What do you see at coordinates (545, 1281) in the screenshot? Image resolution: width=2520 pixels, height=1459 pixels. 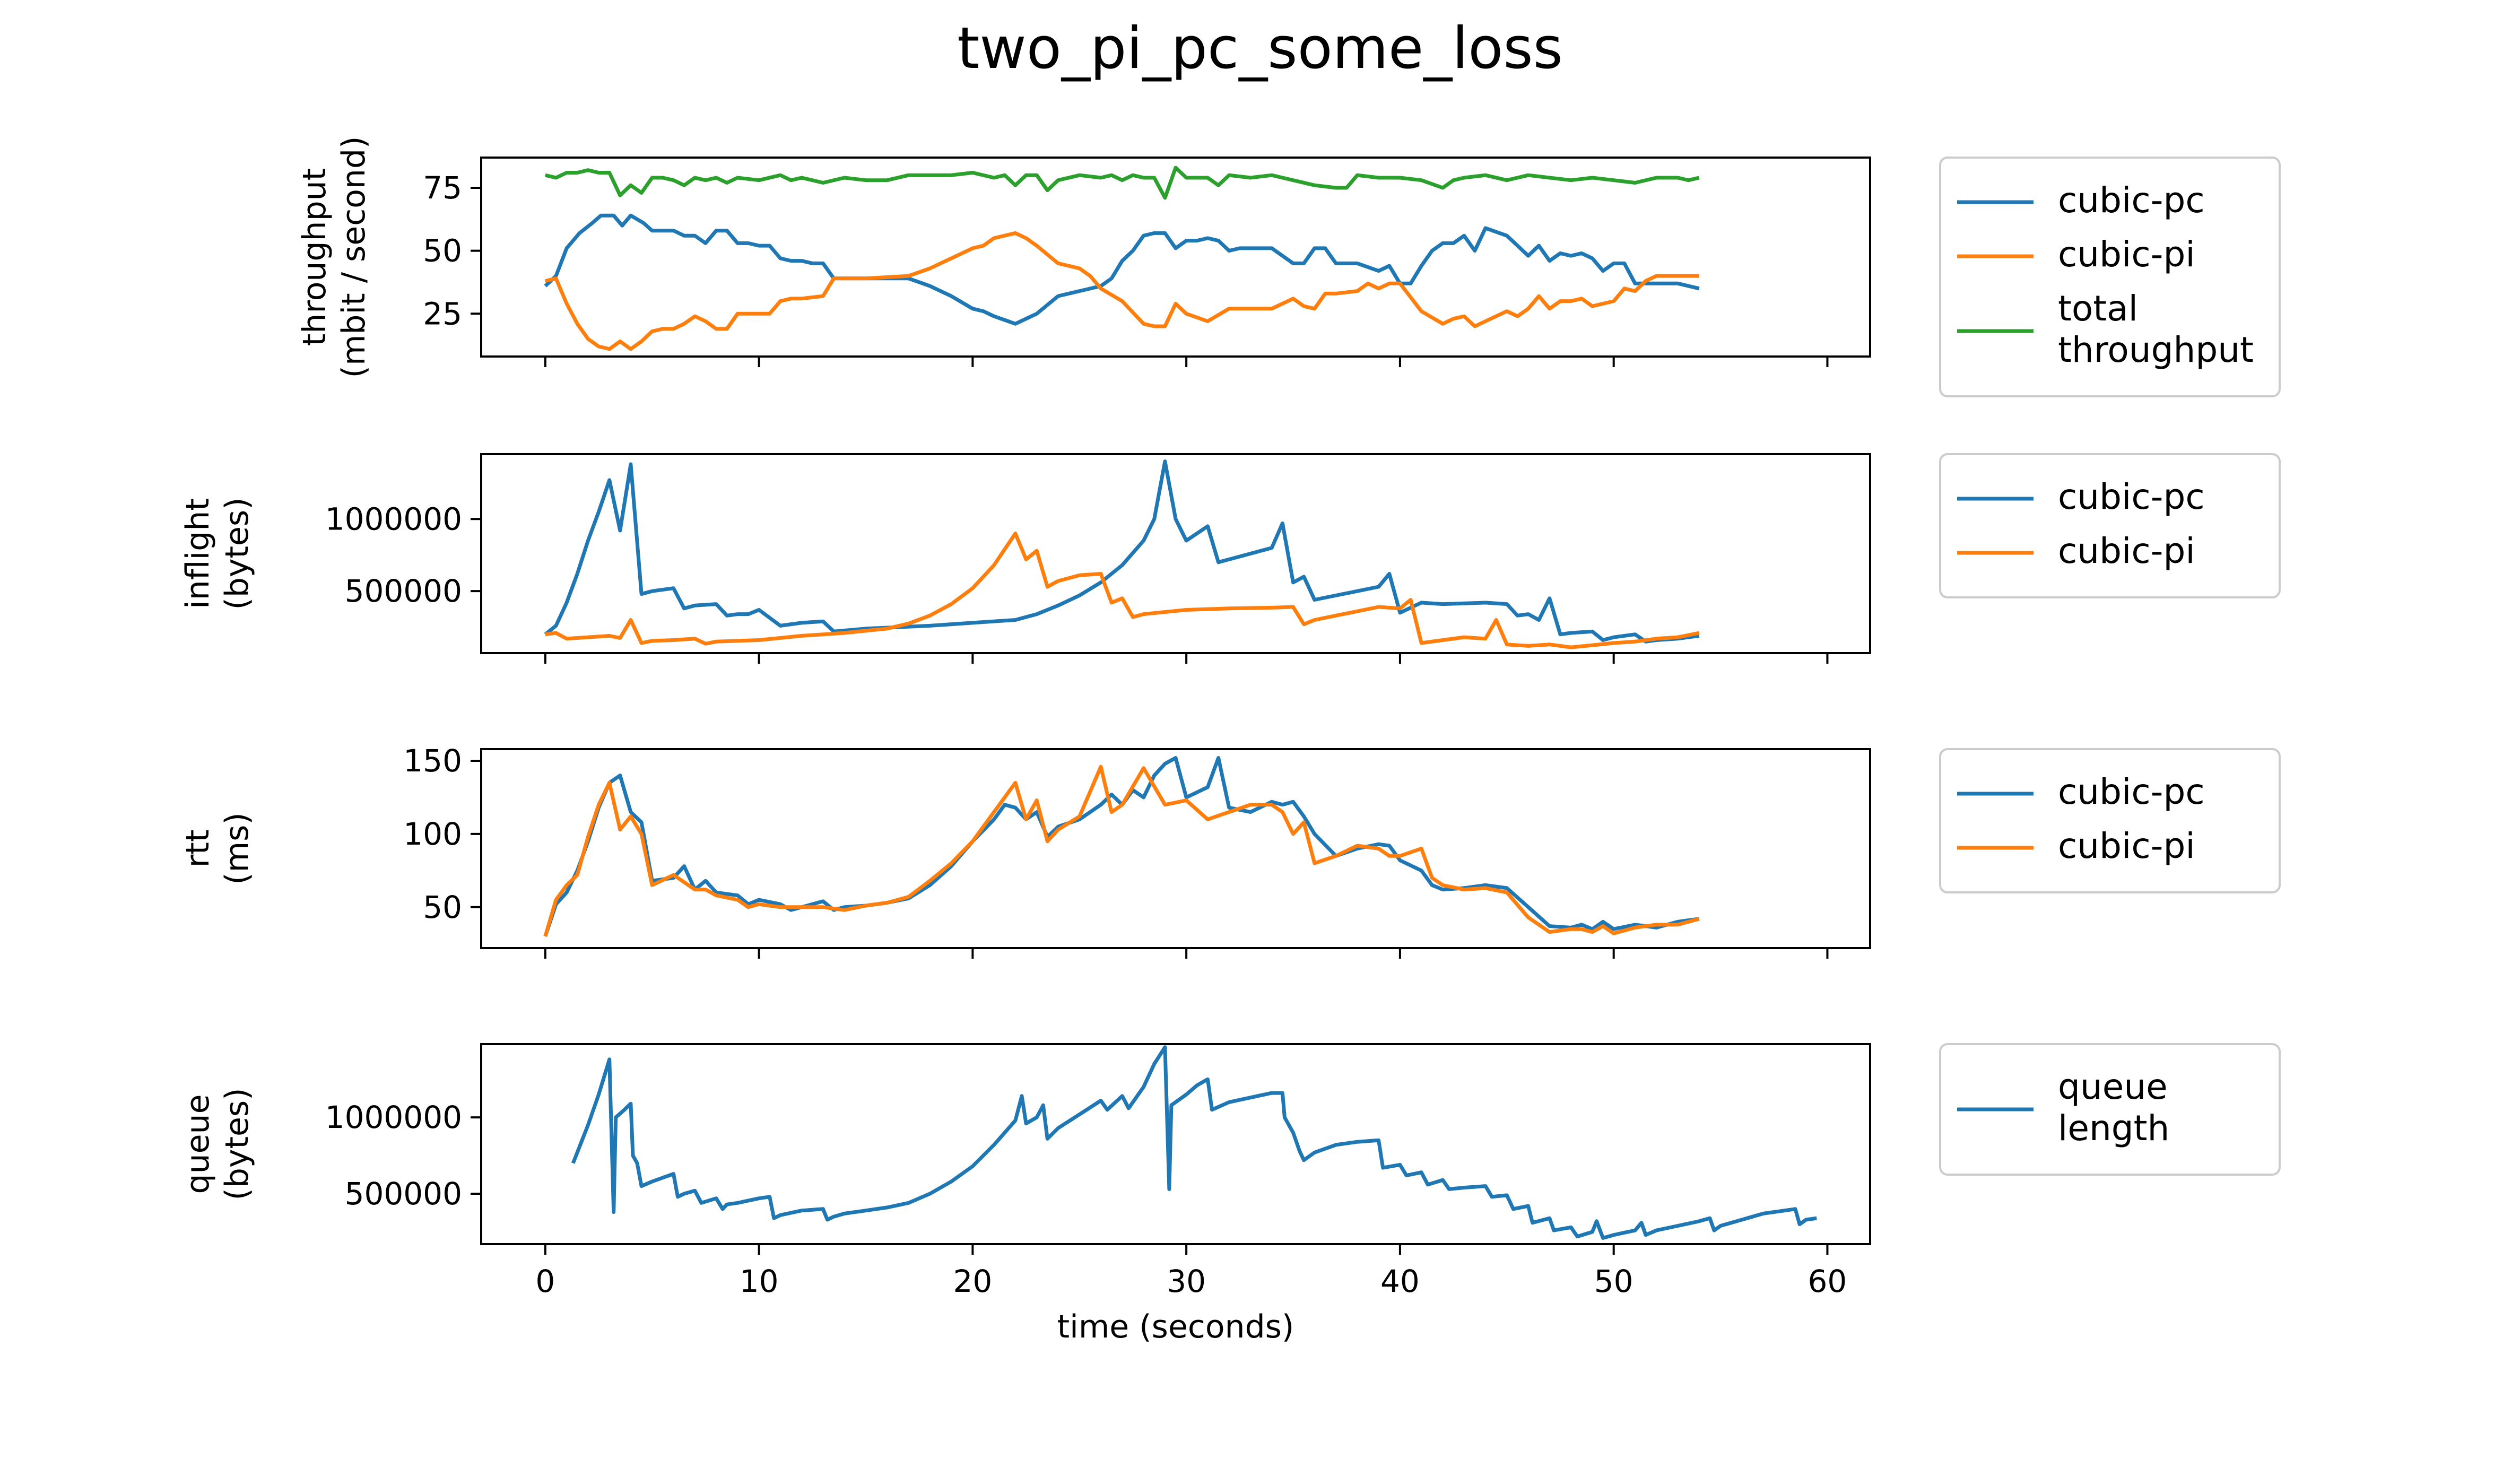 I see `x-tick-label: 0` at bounding box center [545, 1281].